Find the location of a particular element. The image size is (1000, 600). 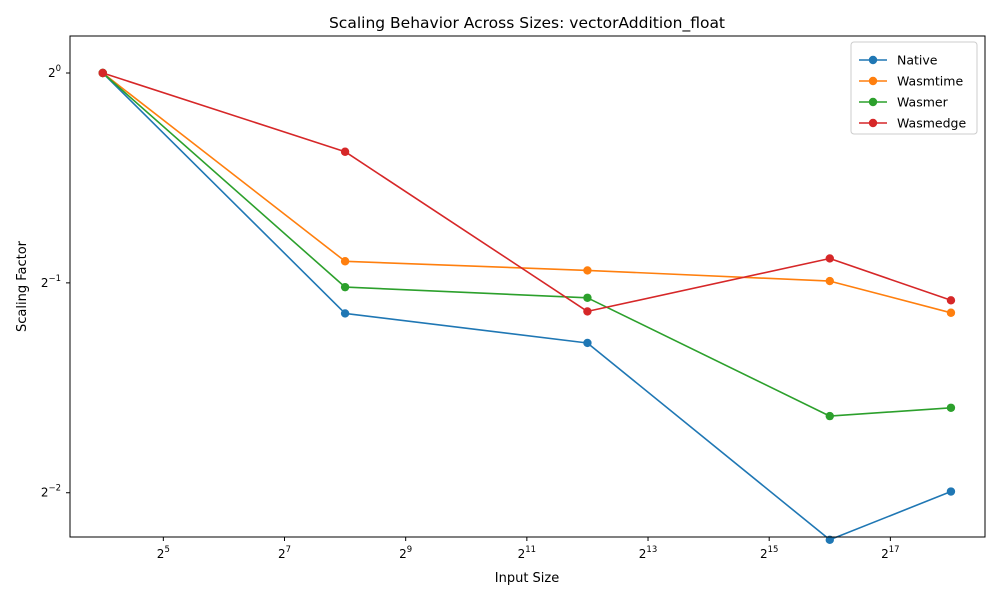

x-tick-label: 215 is located at coordinates (769, 553).